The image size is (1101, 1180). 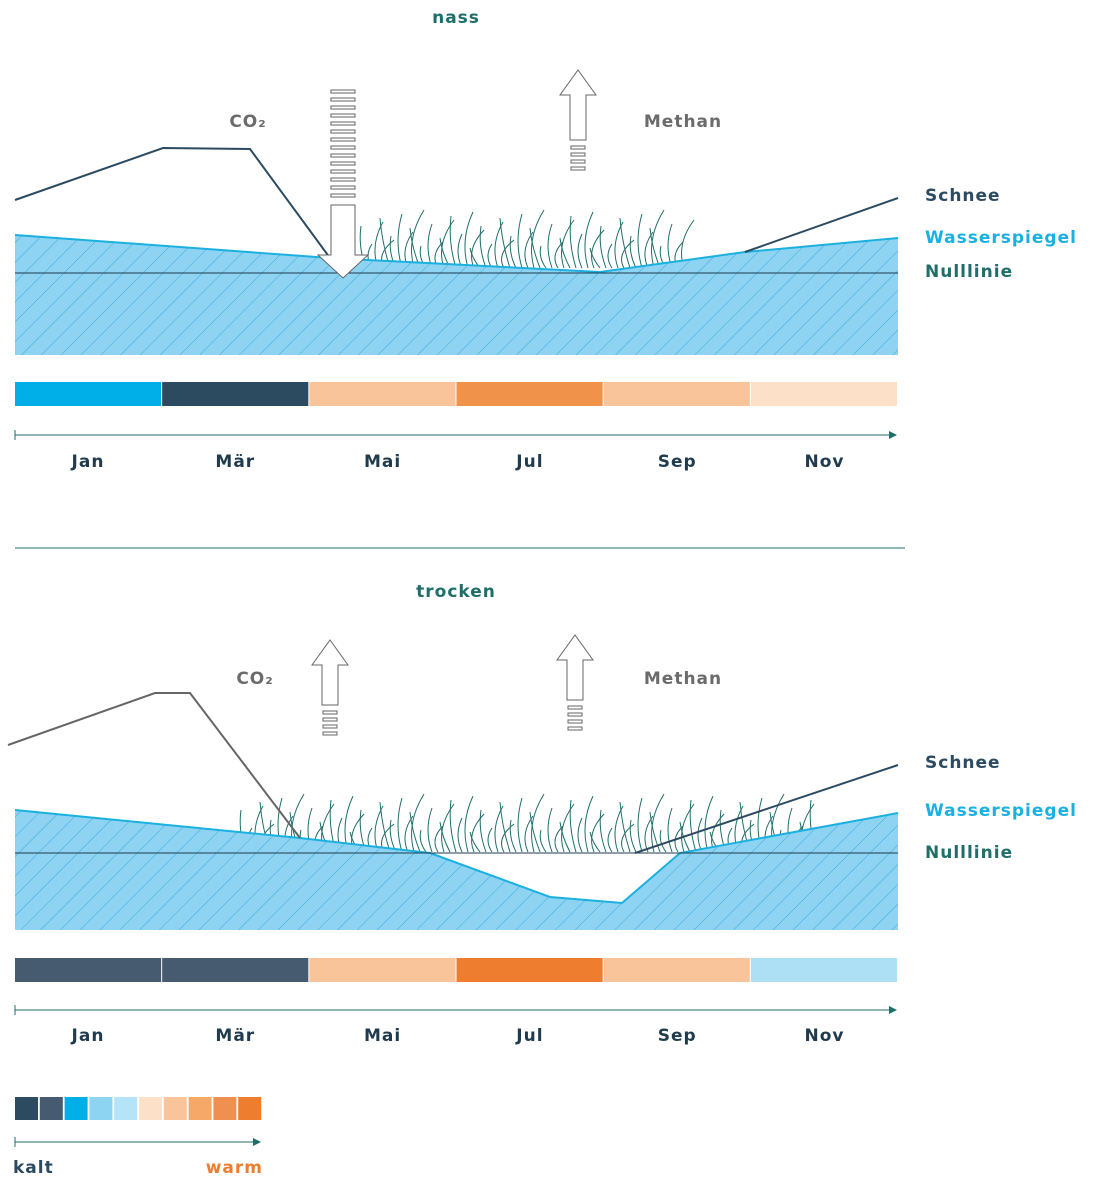 What do you see at coordinates (254, 679) in the screenshot?
I see `co2-label: CO₂` at bounding box center [254, 679].